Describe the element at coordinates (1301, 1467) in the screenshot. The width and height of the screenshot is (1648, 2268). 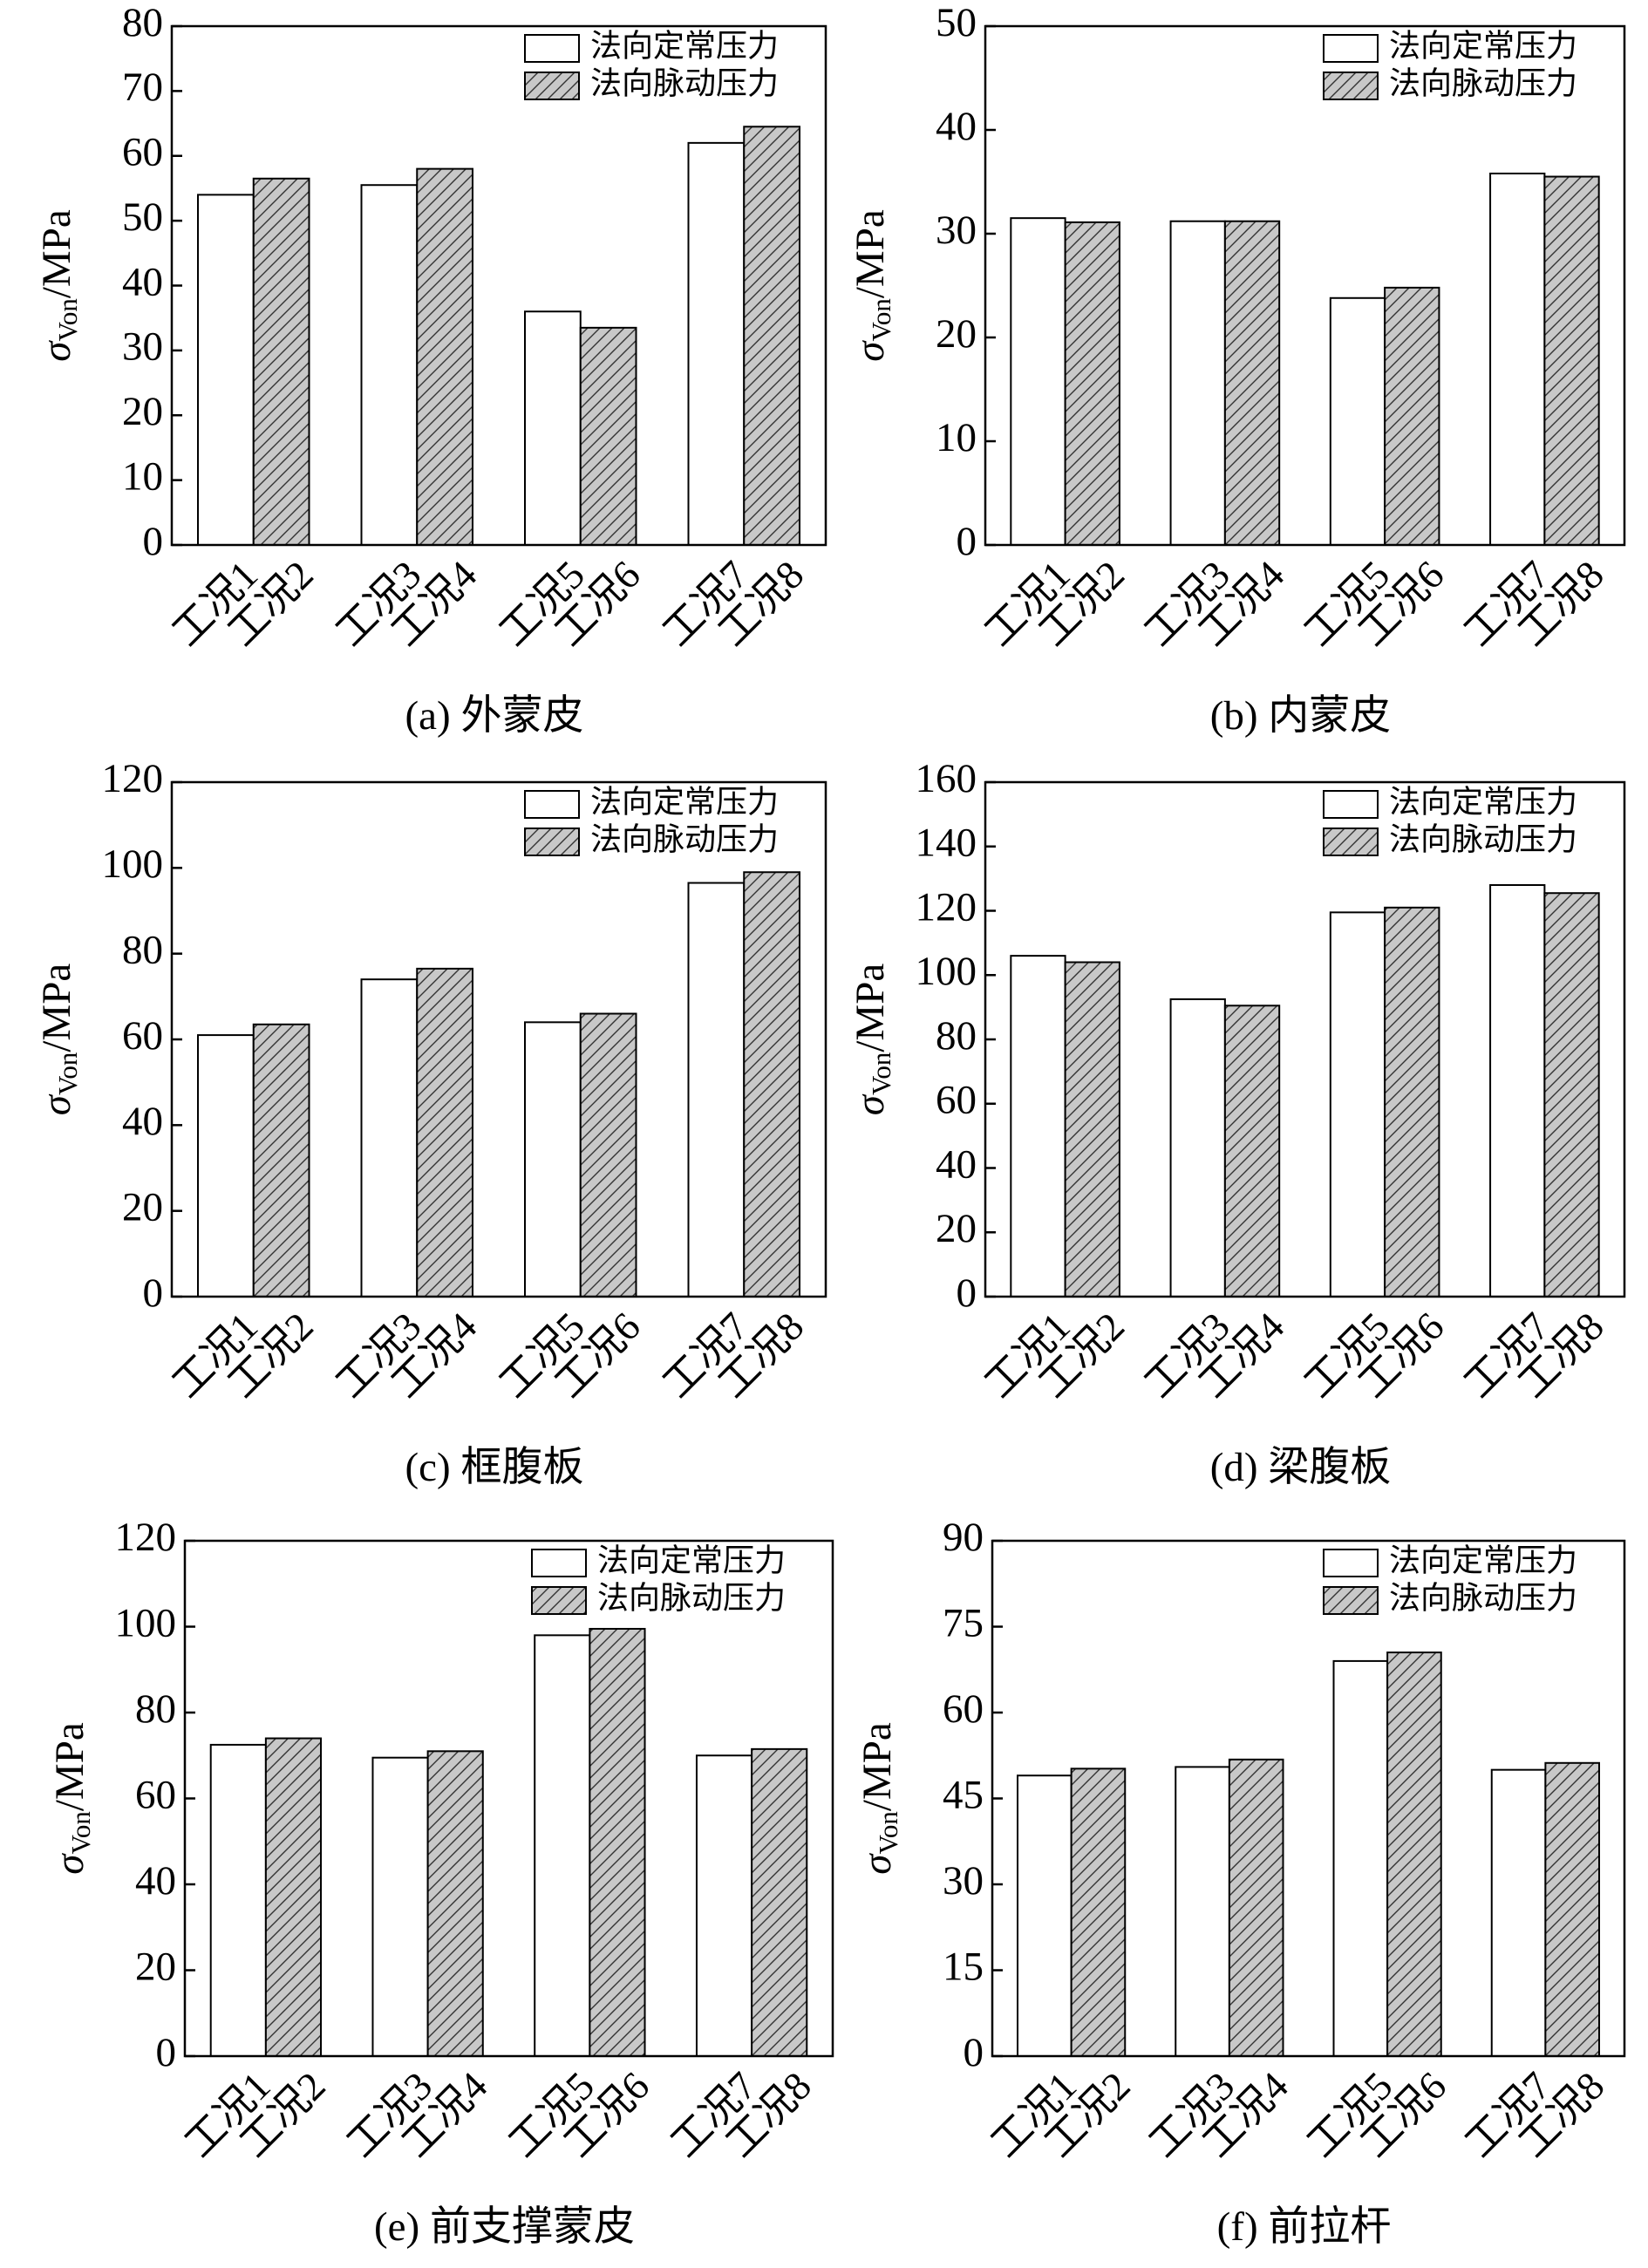
I see `panel-caption: (d) 梁腹板` at that location.